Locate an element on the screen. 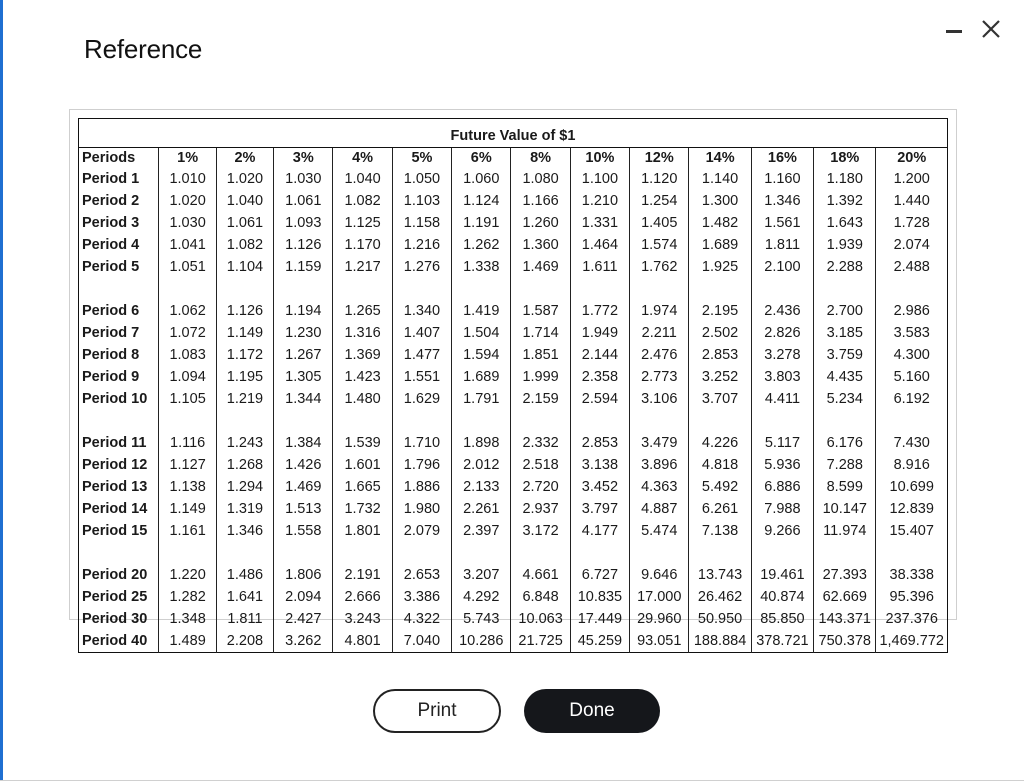  table-cell: 3.479 is located at coordinates (659, 443).